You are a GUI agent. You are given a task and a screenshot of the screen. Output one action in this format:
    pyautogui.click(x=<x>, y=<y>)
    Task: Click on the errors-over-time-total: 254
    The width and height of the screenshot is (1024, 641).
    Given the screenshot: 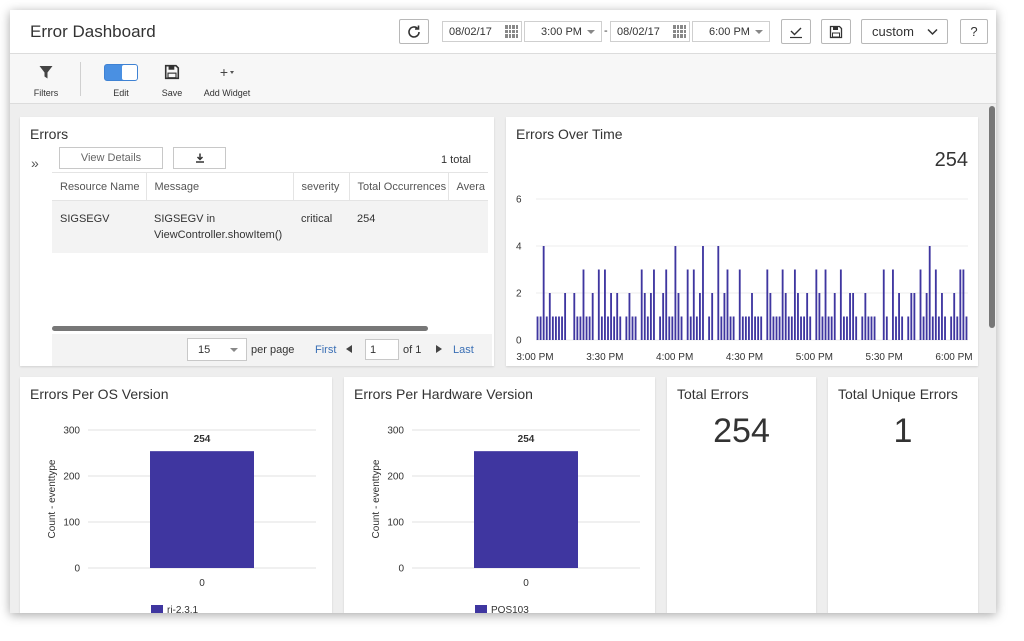 What is the action you would take?
    pyautogui.click(x=951, y=160)
    